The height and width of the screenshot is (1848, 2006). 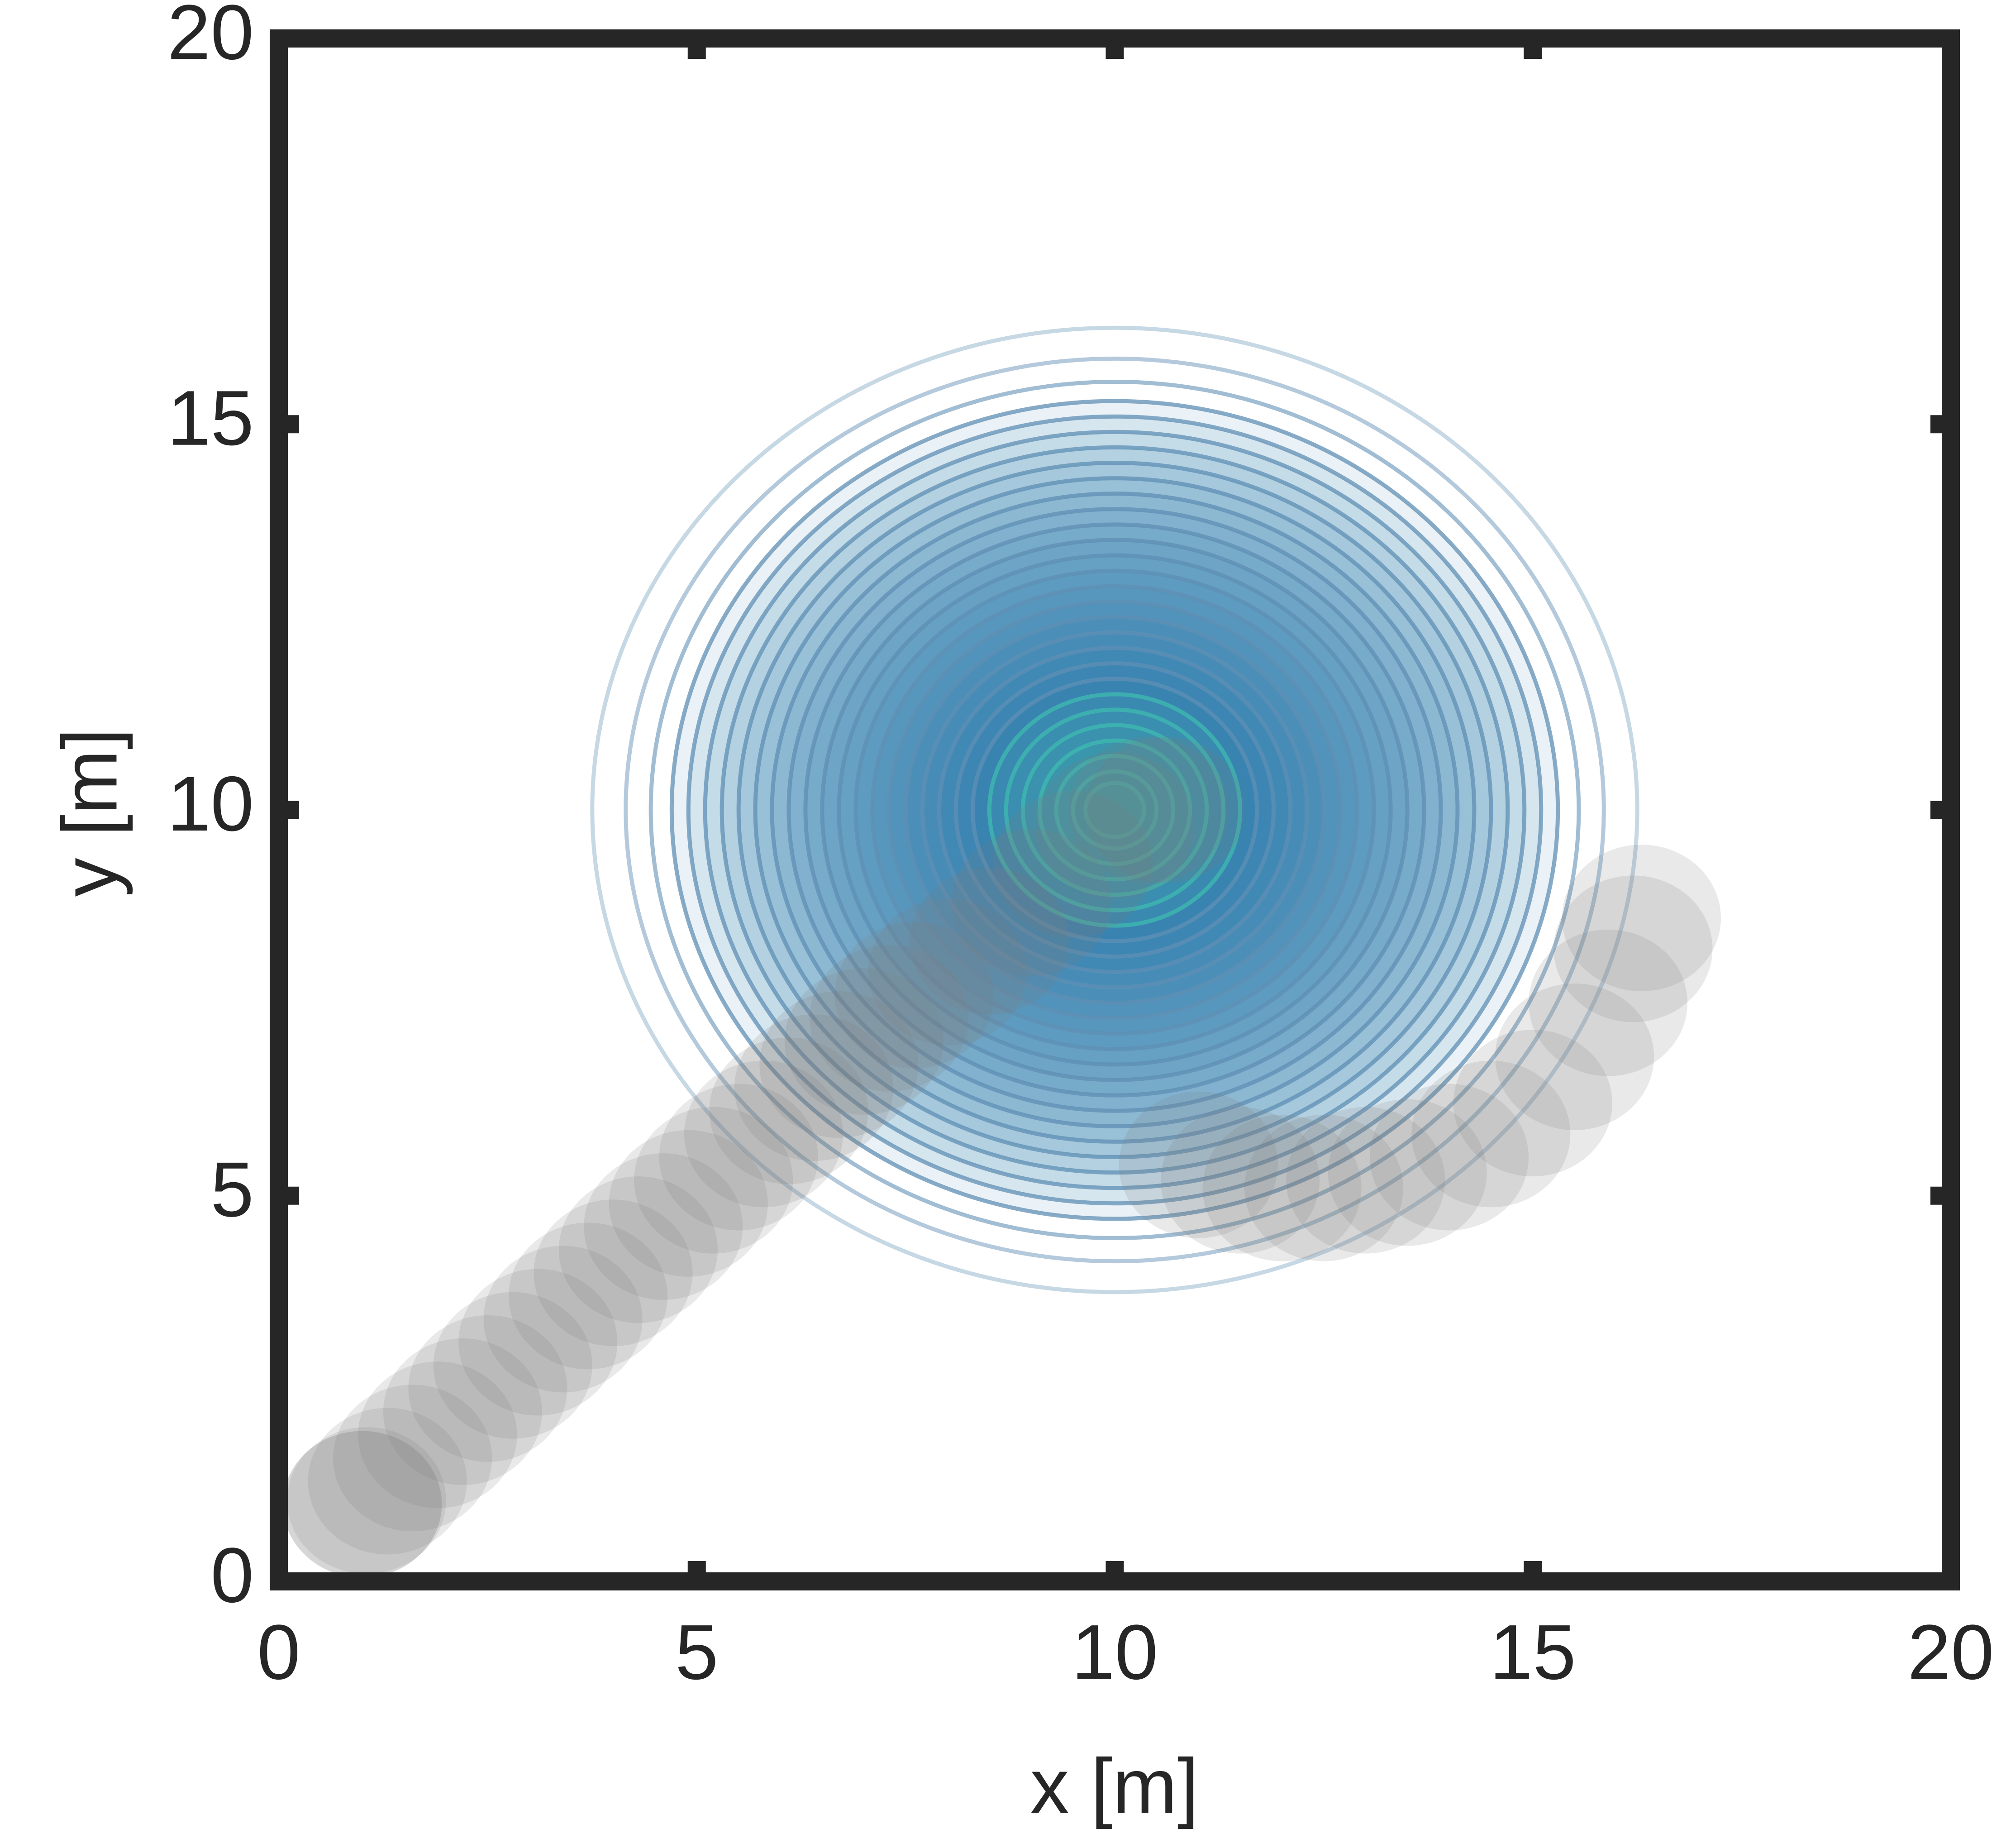 I want to click on y-tick-label: 20, so click(x=210, y=38).